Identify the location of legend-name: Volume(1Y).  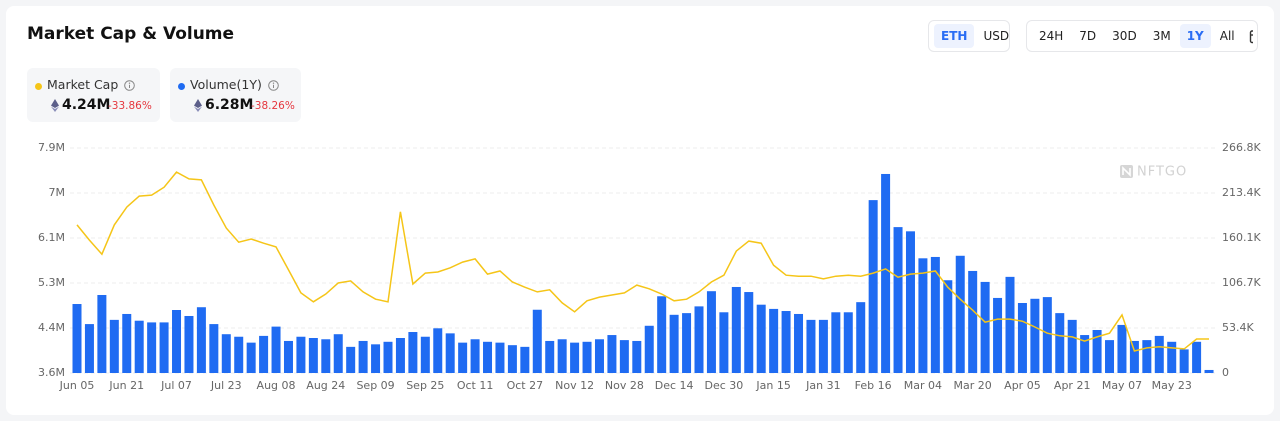
(226, 84).